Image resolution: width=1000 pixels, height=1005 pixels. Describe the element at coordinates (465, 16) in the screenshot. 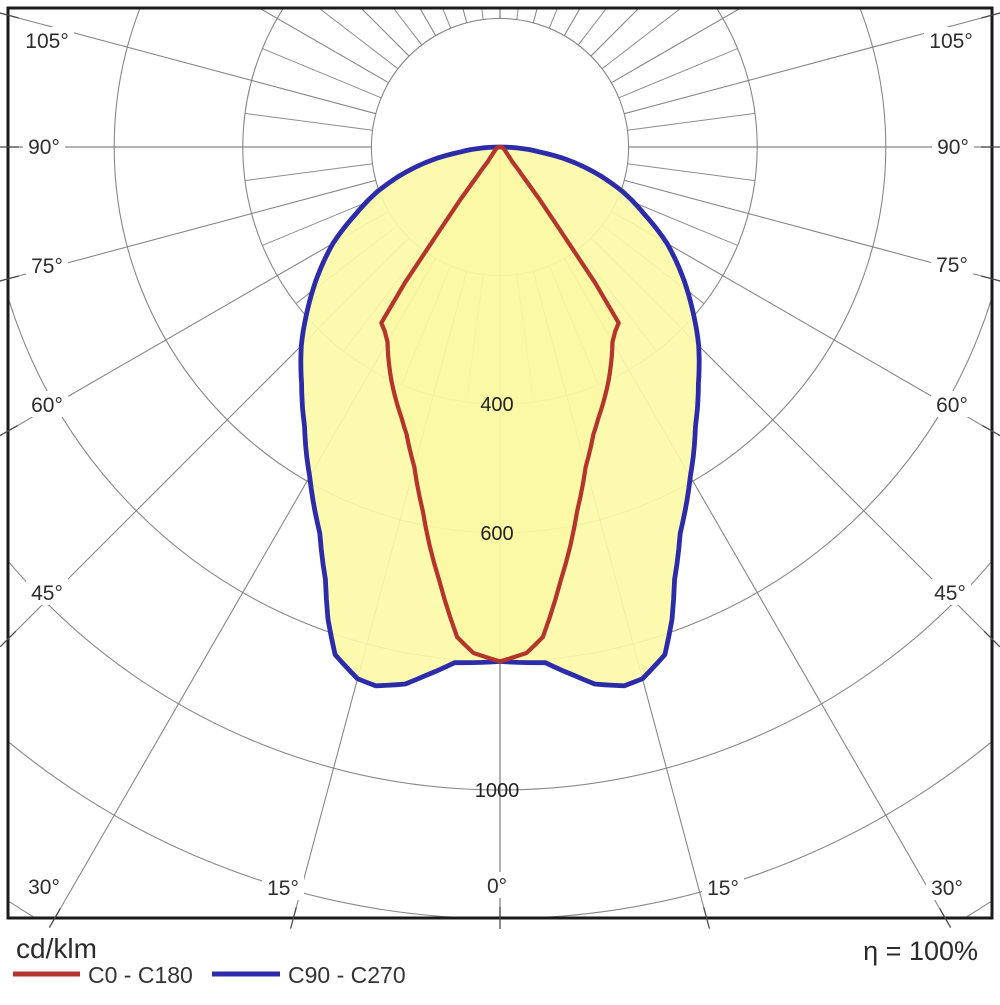

I see `grid-ray-L165` at that location.